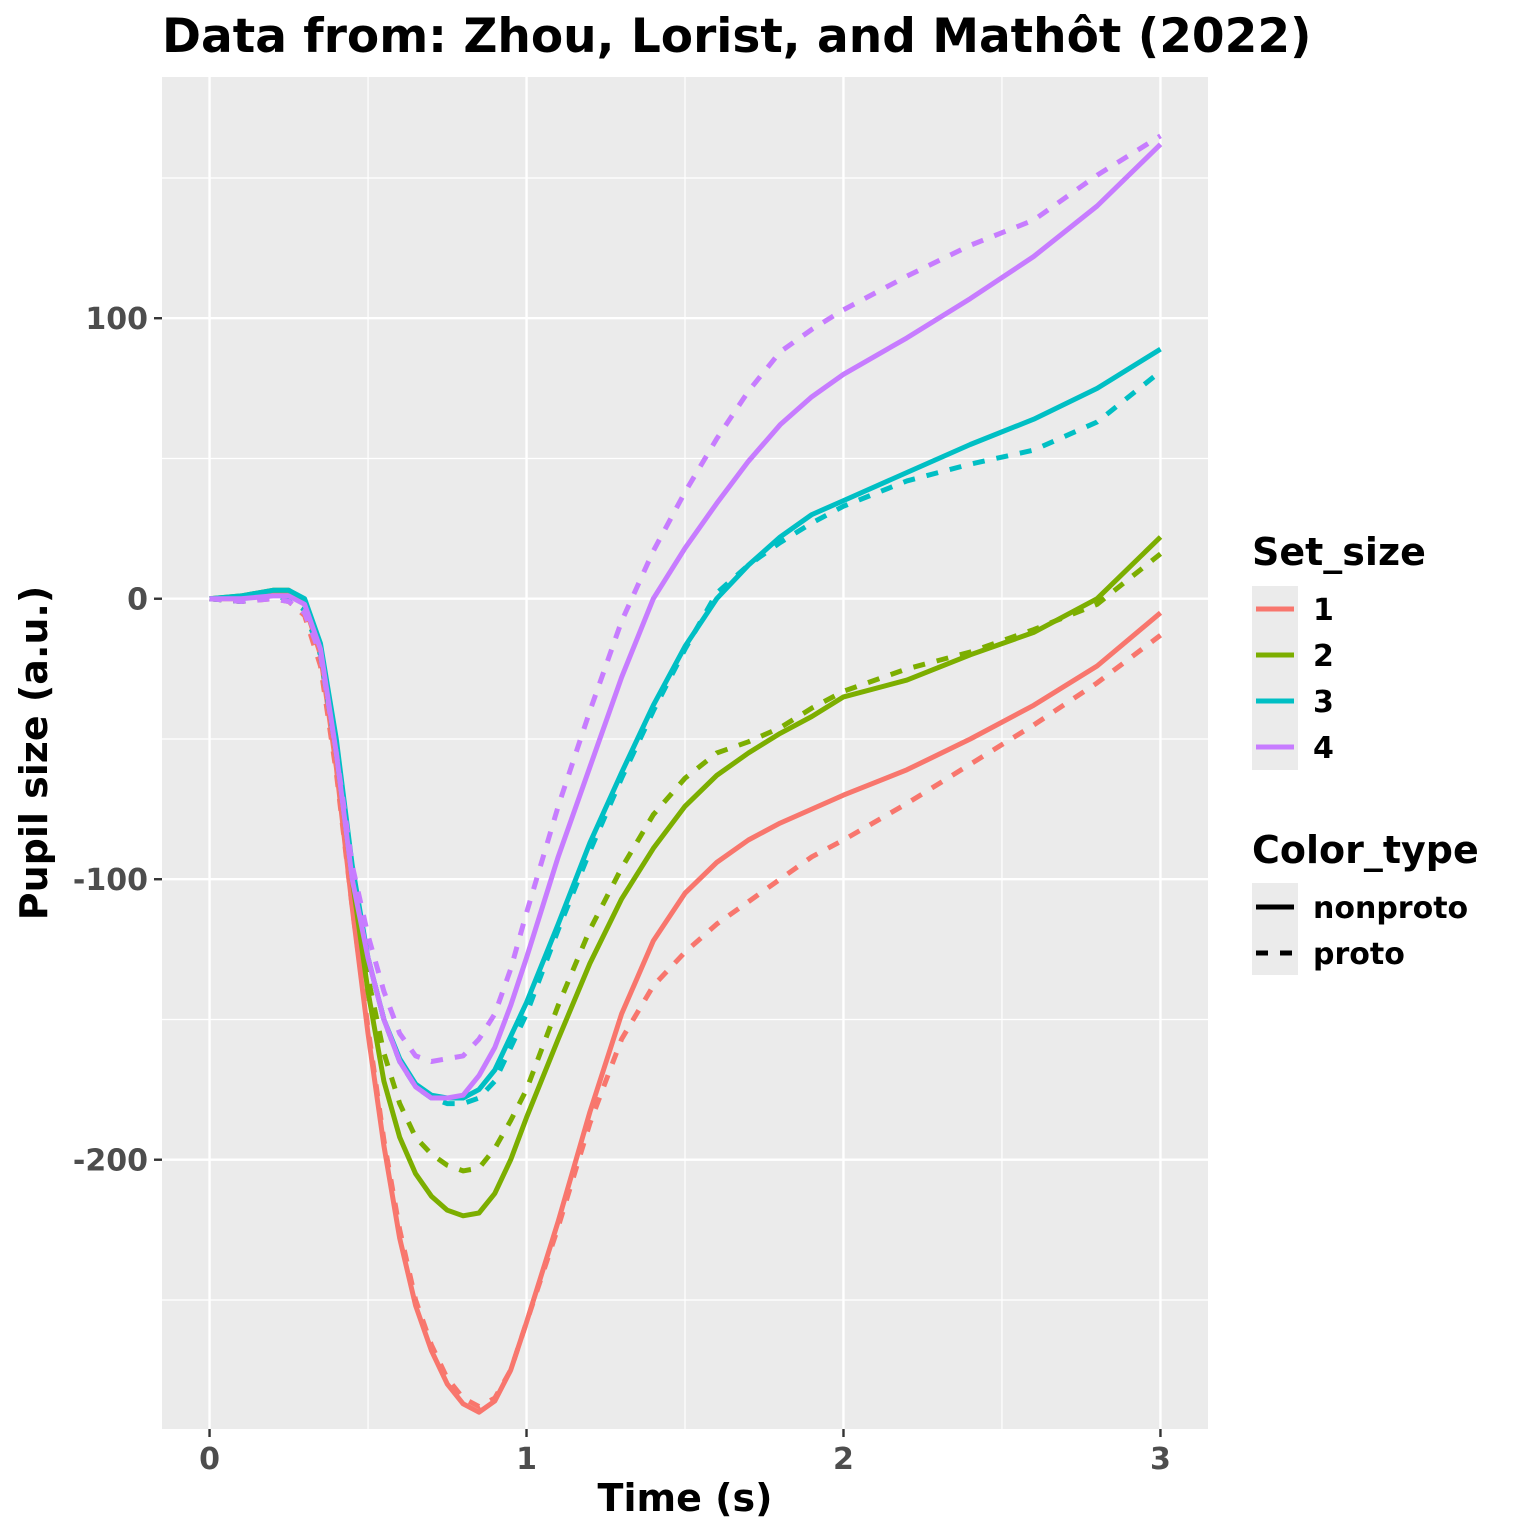 The image size is (1536, 1536). Describe the element at coordinates (685, 1498) in the screenshot. I see `x-axis-title: Time (s)` at that location.